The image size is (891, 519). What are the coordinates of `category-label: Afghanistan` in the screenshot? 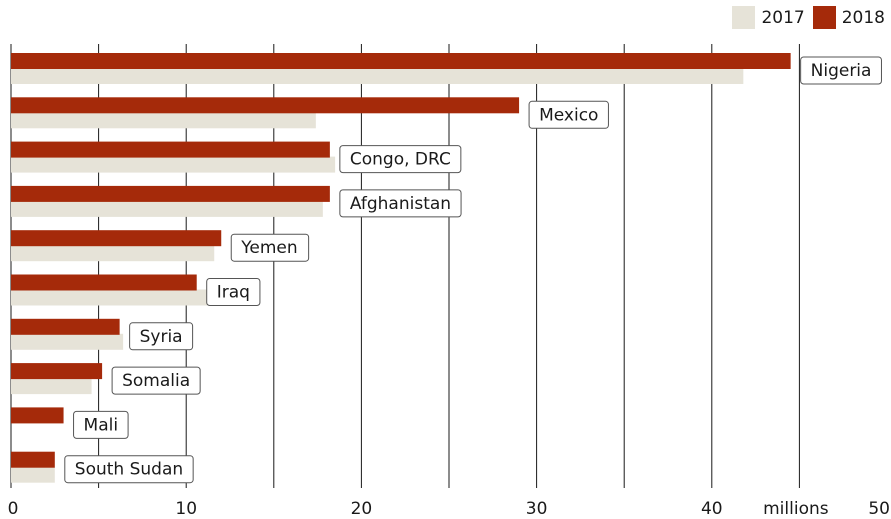 It's located at (400, 204).